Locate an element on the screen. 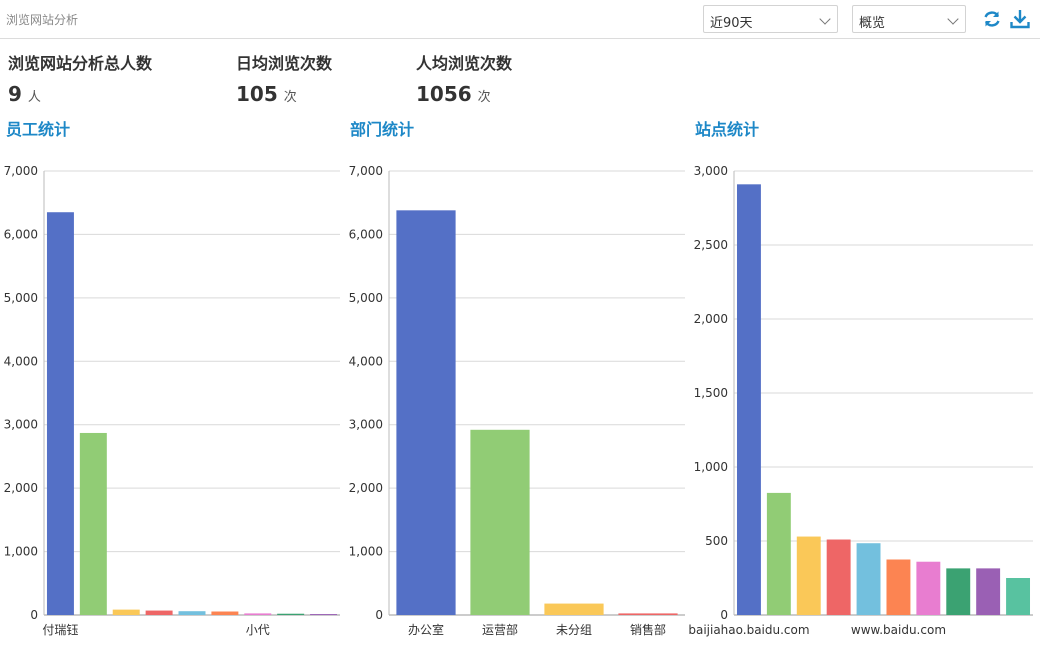 The width and height of the screenshot is (1040, 648). stat-value: 9 is located at coordinates (15, 94).